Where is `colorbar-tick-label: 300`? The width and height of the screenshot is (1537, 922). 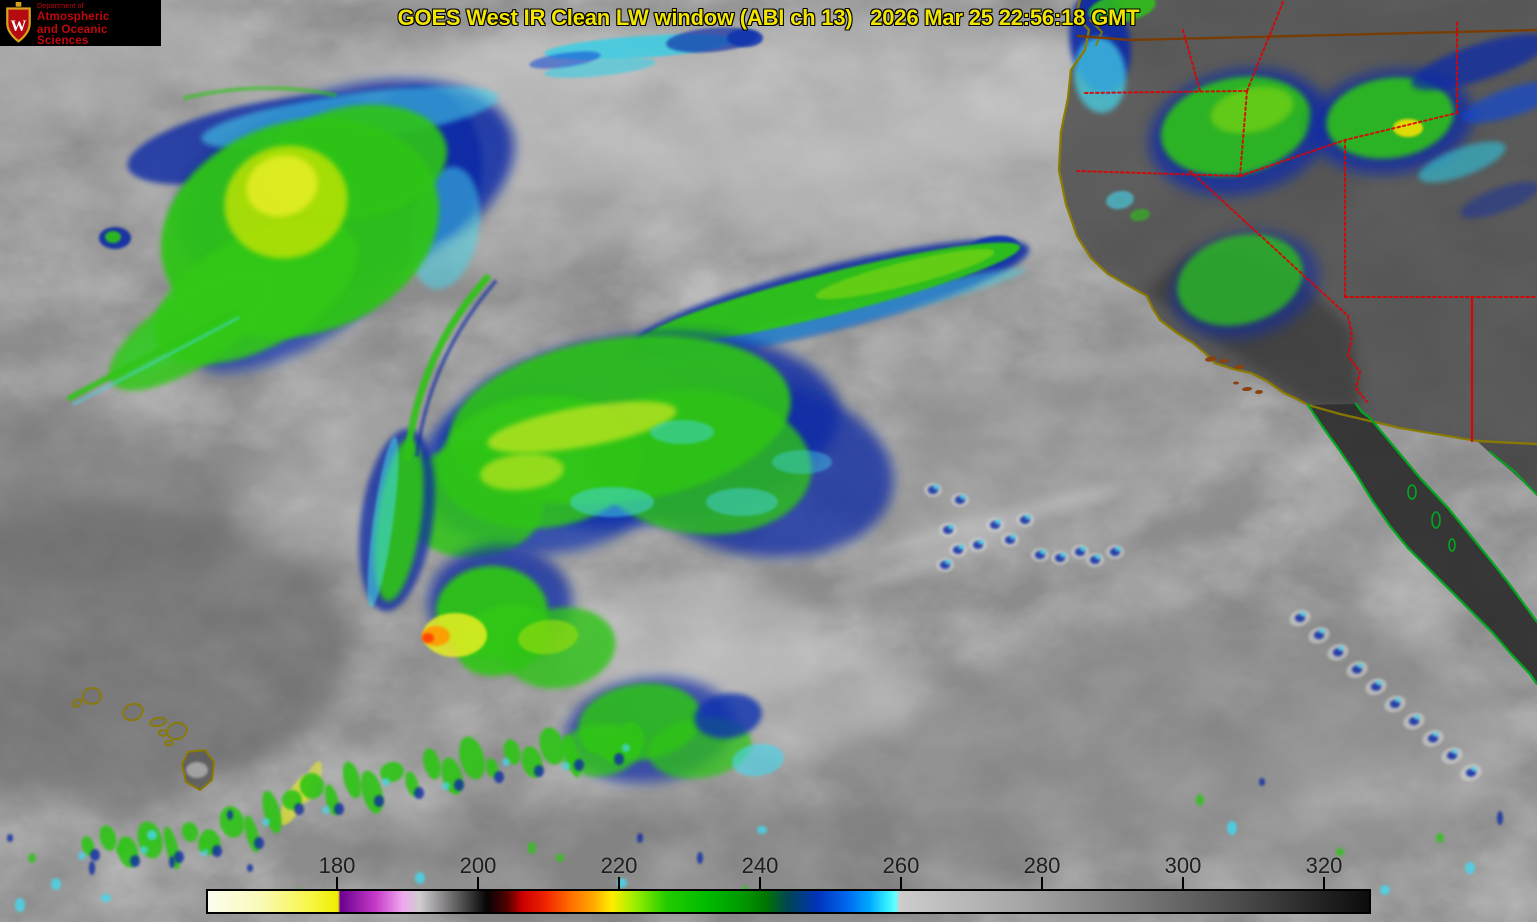 colorbar-tick-label: 300 is located at coordinates (1183, 865).